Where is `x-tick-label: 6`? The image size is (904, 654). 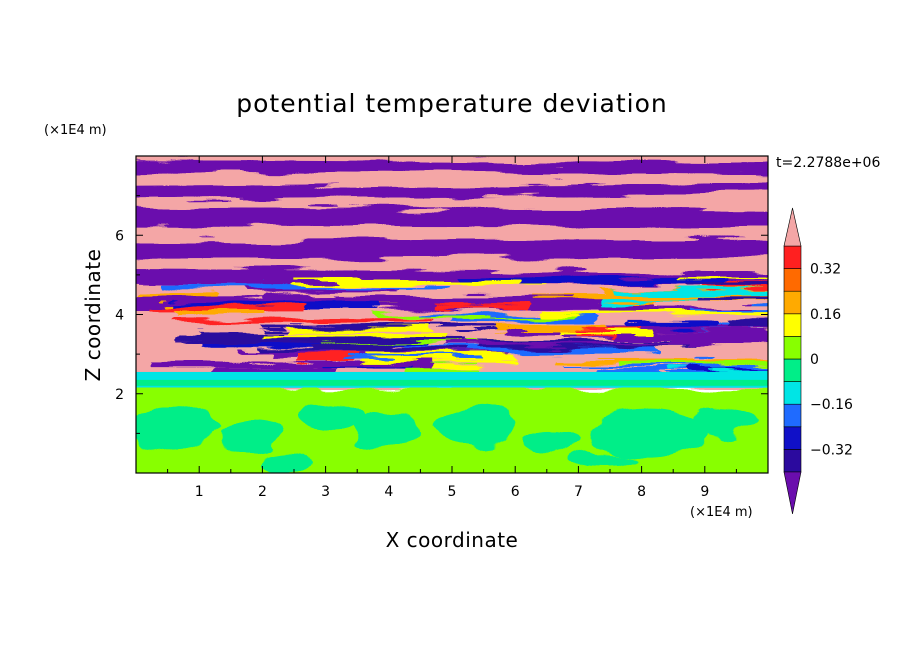
x-tick-label: 6 is located at coordinates (515, 492).